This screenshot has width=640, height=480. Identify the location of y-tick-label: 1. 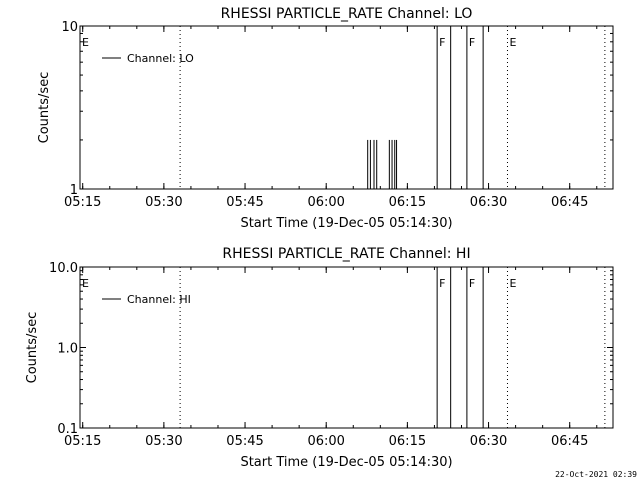
(74, 190).